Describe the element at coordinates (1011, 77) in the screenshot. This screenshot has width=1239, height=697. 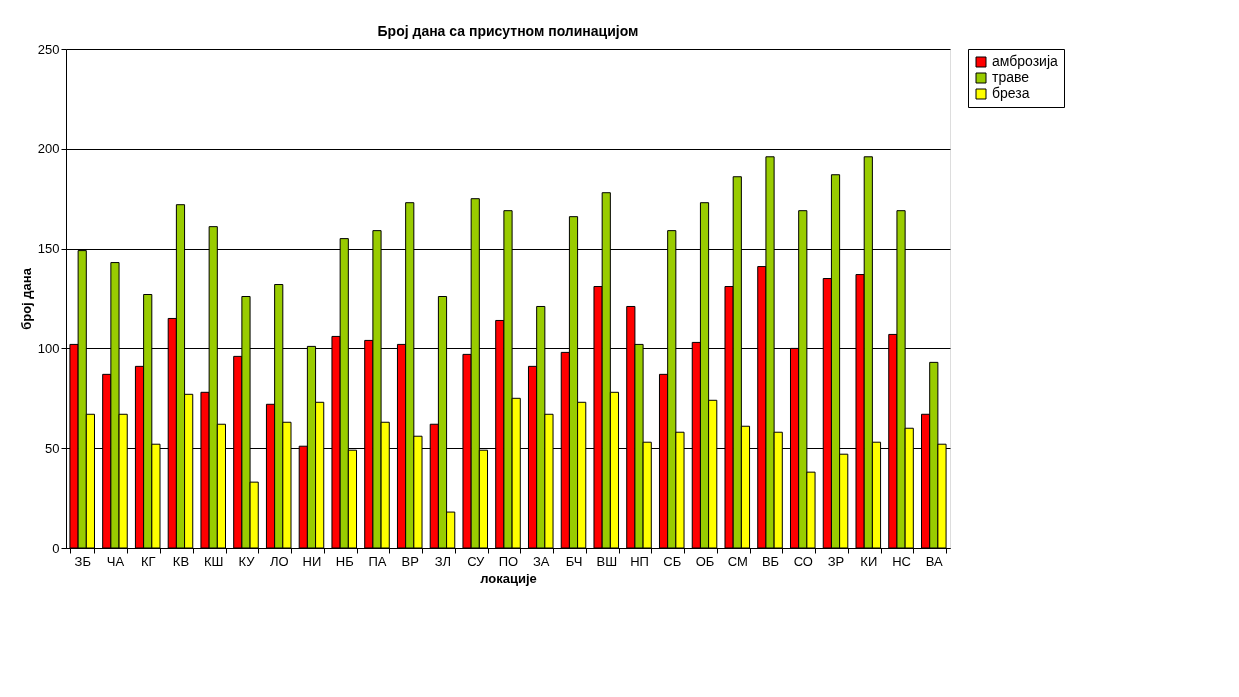
I see `legend-label: траве` at that location.